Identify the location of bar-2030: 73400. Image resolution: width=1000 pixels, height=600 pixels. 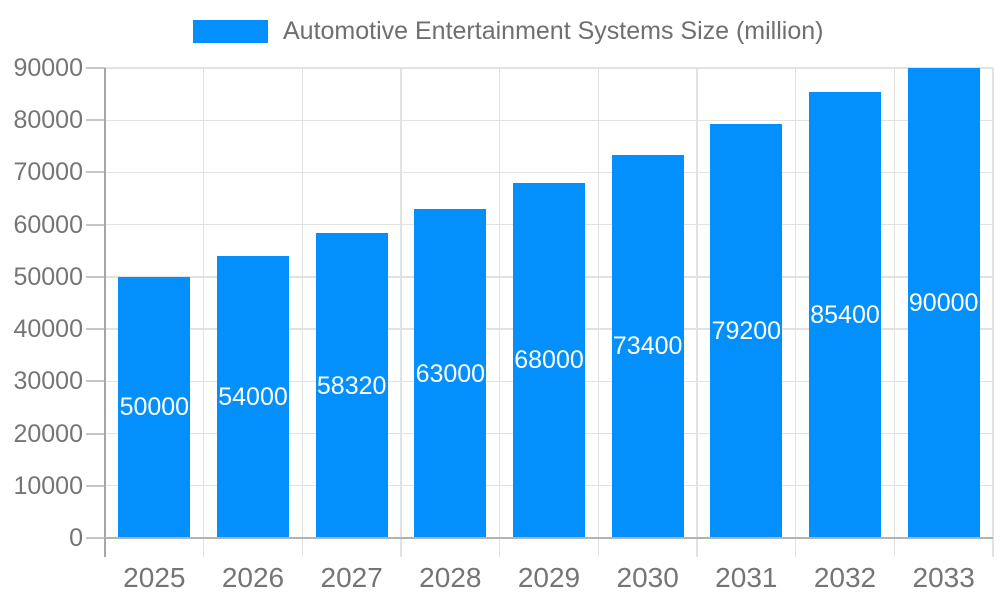
(647, 346).